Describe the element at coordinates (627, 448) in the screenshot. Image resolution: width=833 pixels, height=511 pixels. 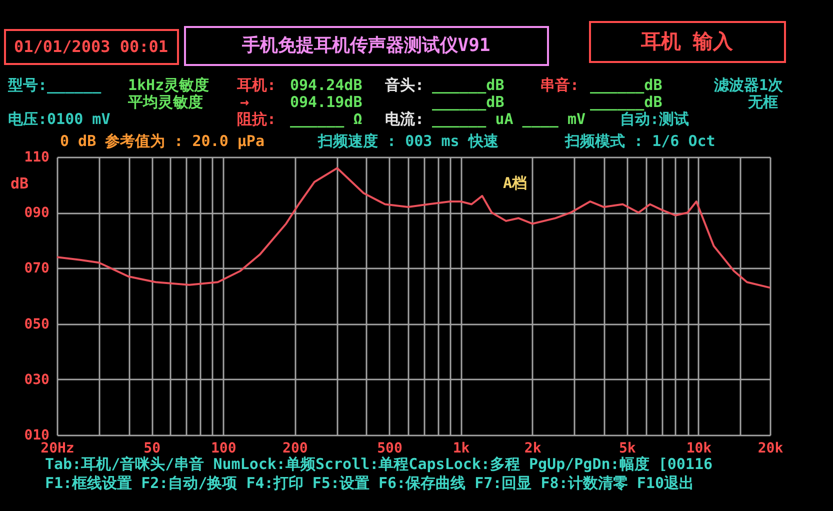
I see `x-tick-label: 5k` at that location.